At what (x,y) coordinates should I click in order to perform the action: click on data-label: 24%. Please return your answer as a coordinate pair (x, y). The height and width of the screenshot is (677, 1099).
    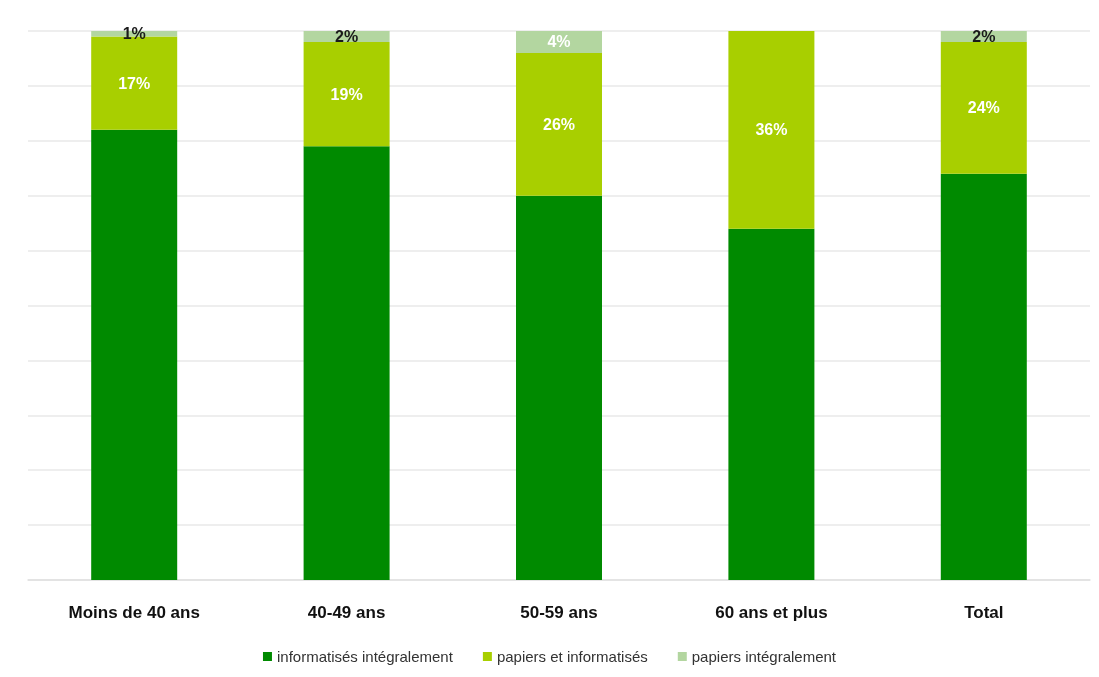
    Looking at the image, I should click on (983, 108).